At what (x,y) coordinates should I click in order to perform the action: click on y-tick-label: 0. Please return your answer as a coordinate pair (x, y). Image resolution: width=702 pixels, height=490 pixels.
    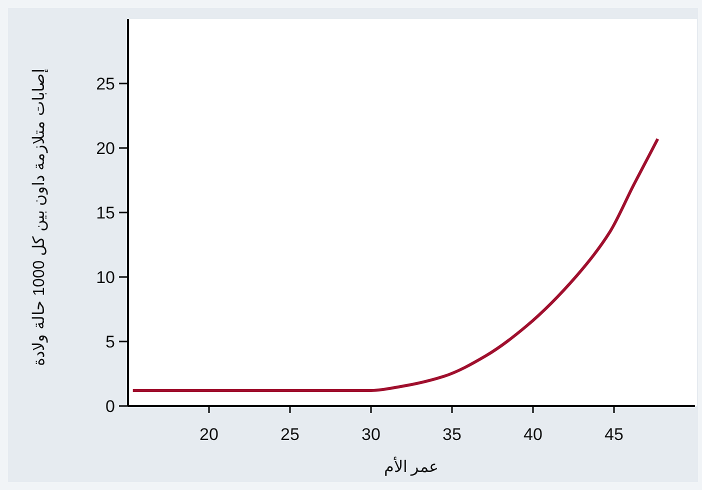
    Looking at the image, I should click on (110, 406).